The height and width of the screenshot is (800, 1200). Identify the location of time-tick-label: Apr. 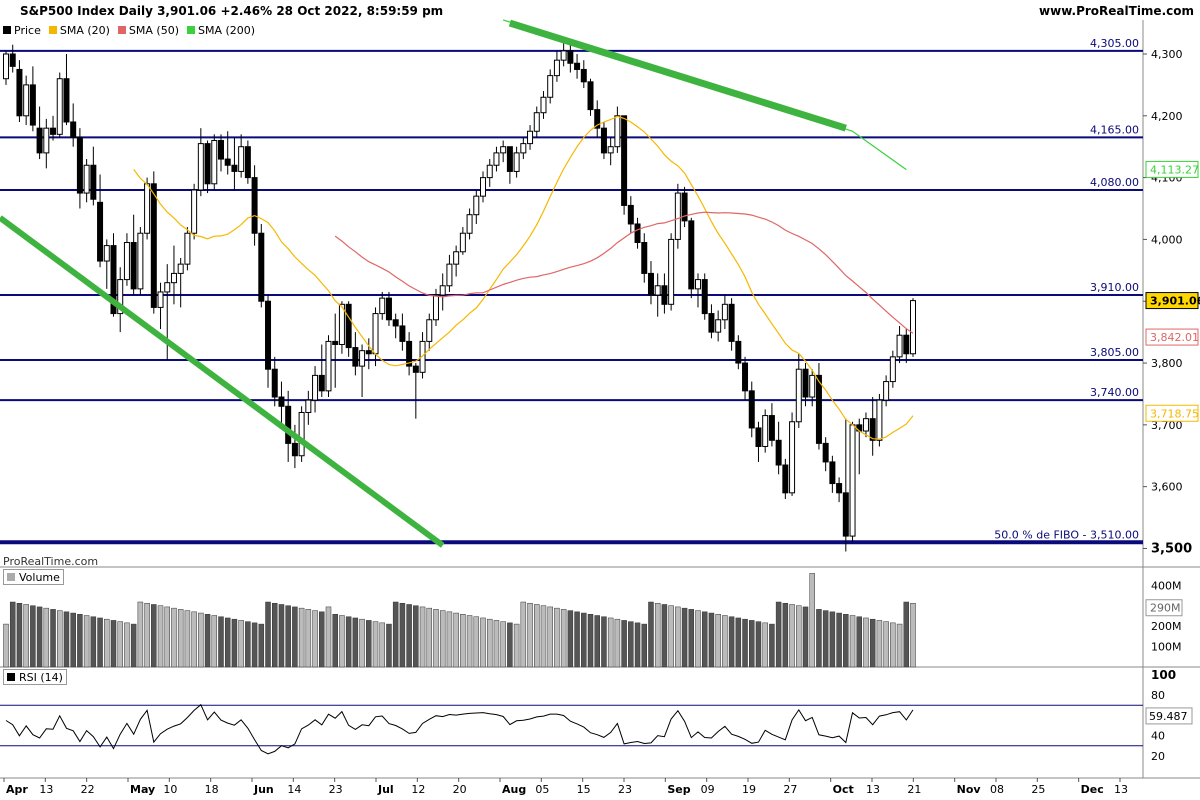
(17, 789).